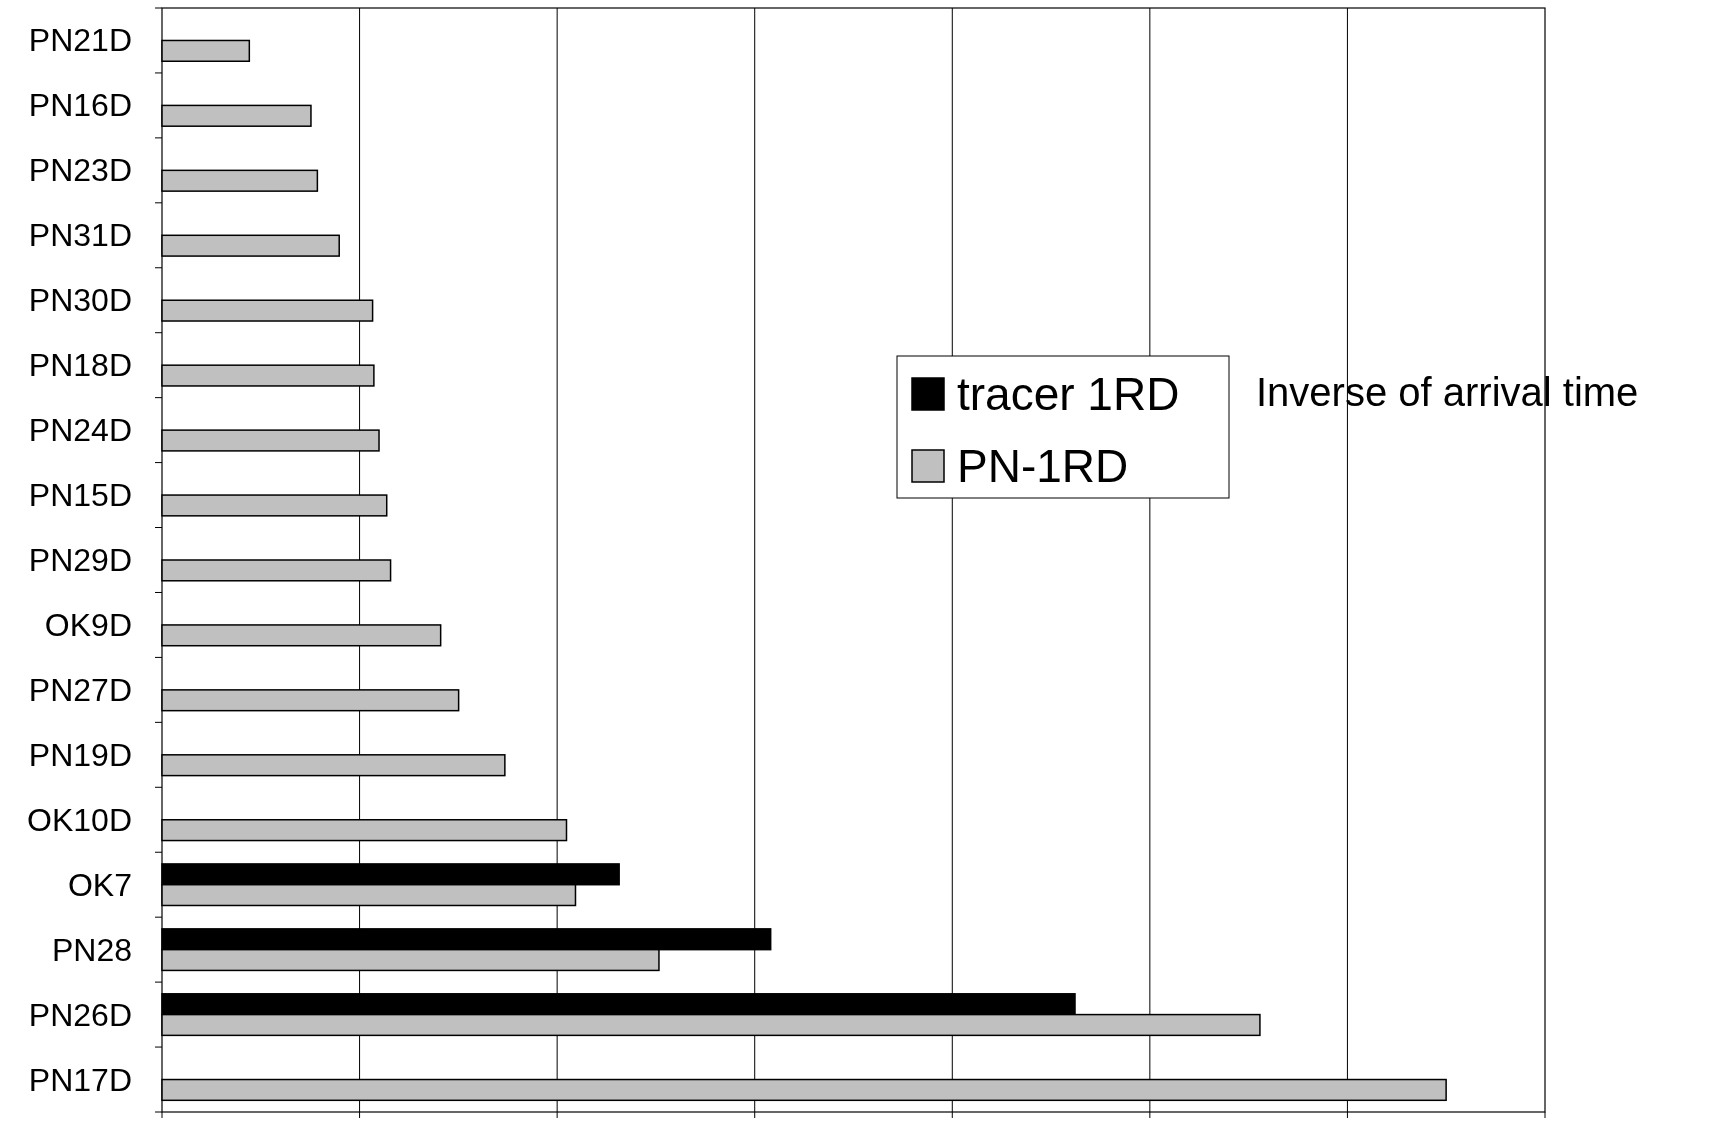  Describe the element at coordinates (99, 884) in the screenshot. I see `y-tick-label: OK7` at that location.